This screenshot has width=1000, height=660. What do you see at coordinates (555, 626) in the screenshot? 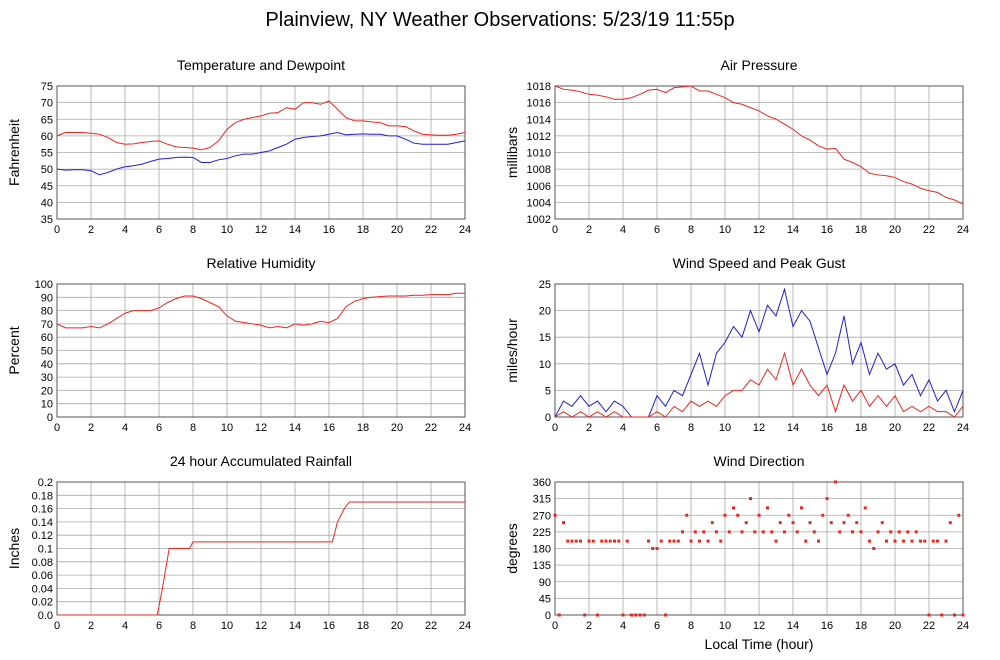
I see `x-tick-label: 0` at bounding box center [555, 626].